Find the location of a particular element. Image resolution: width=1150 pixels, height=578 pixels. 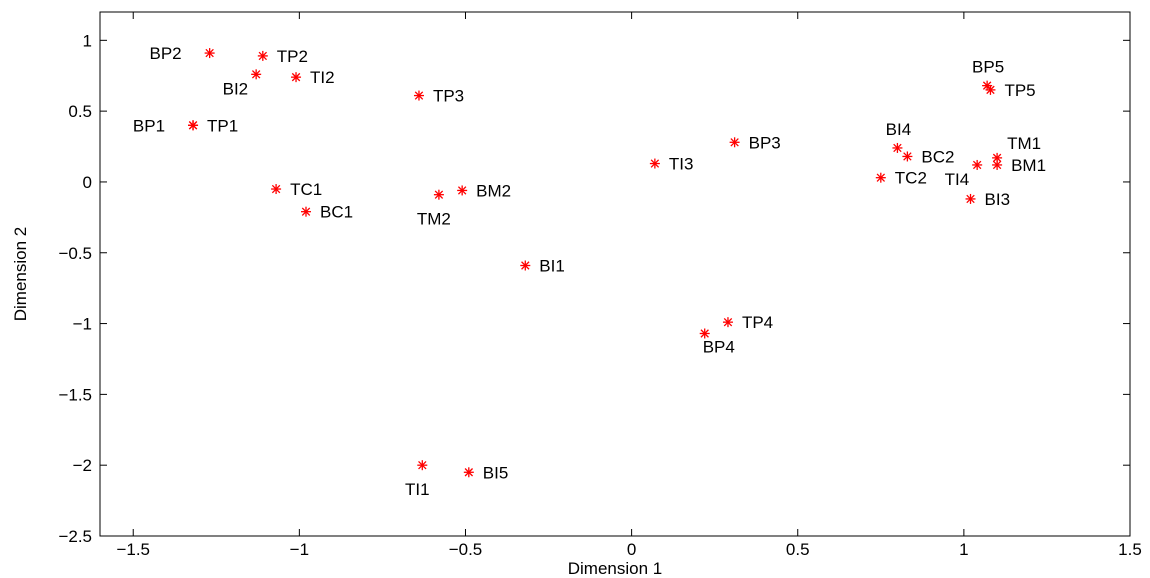

y-tick-label: −1.5 is located at coordinates (75, 394).